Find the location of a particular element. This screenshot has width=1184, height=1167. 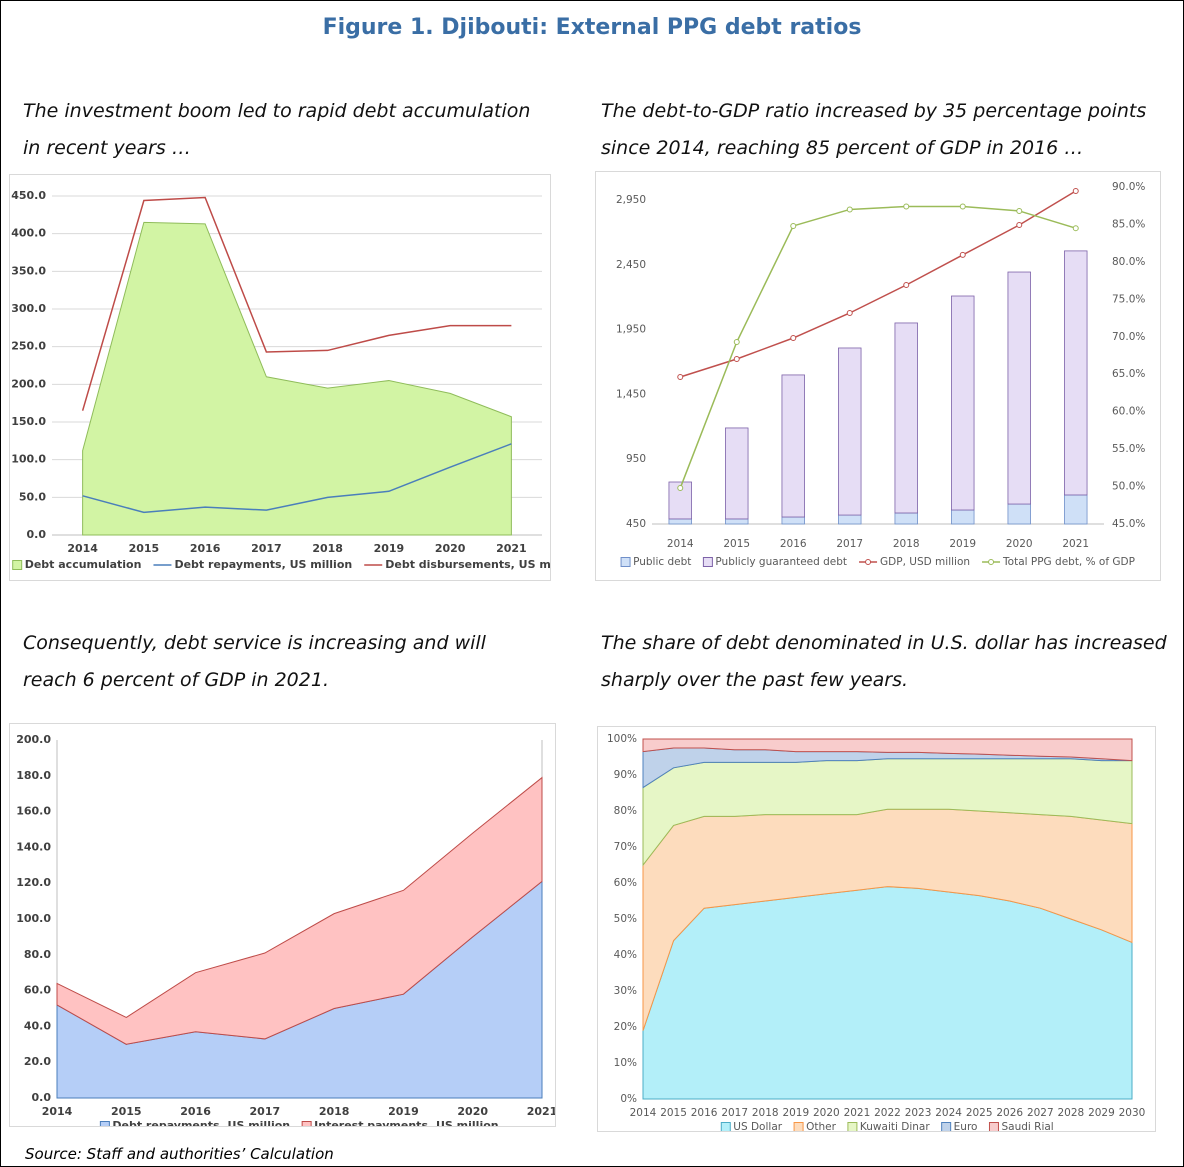

y-tick-label: 20% is located at coordinates (625, 1027).